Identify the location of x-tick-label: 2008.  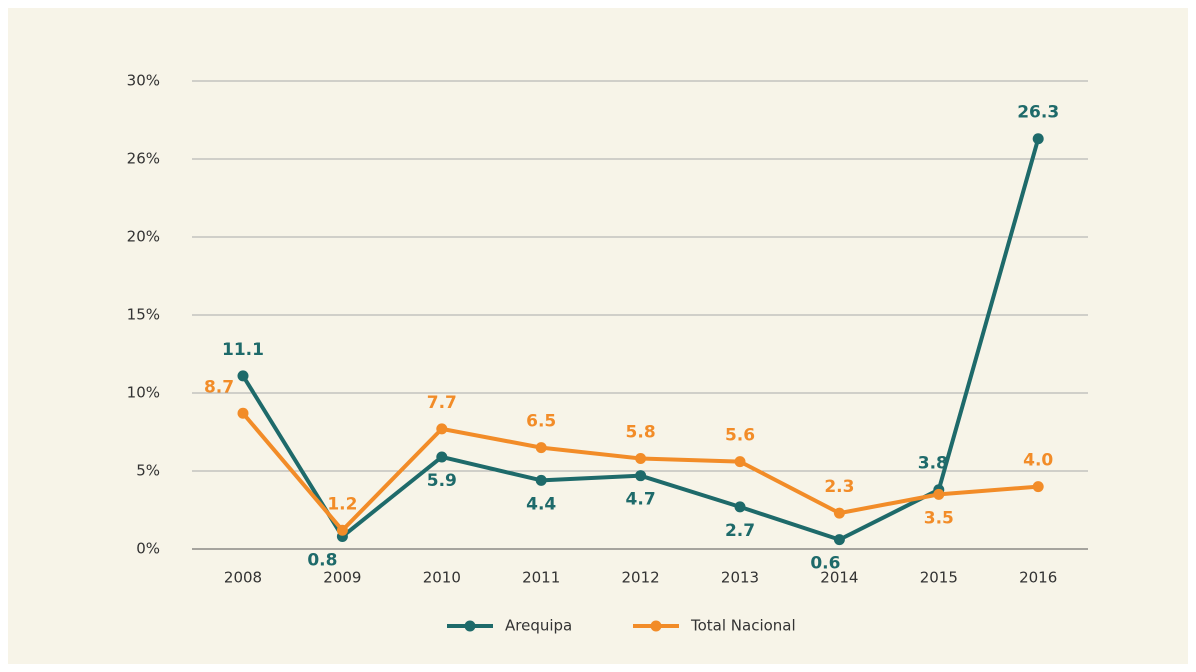
(243, 578).